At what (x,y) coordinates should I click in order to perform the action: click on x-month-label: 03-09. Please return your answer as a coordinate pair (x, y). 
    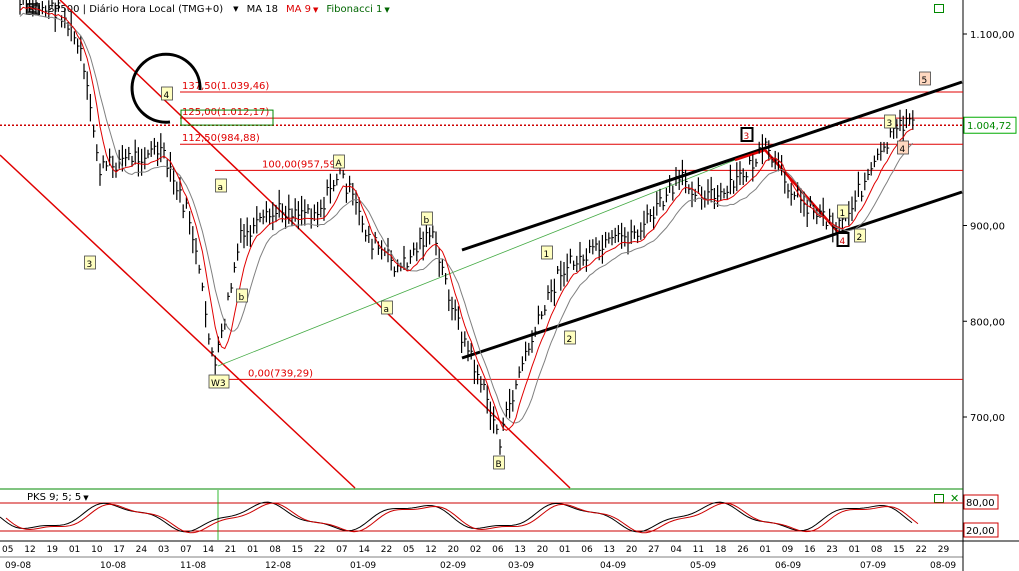
    Looking at the image, I should click on (521, 566).